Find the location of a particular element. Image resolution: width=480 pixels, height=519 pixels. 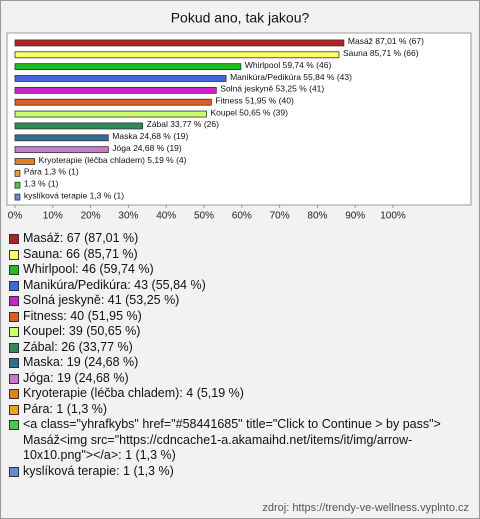

value-label: Solná jeskyně 53,25 % (41) is located at coordinates (272, 89).